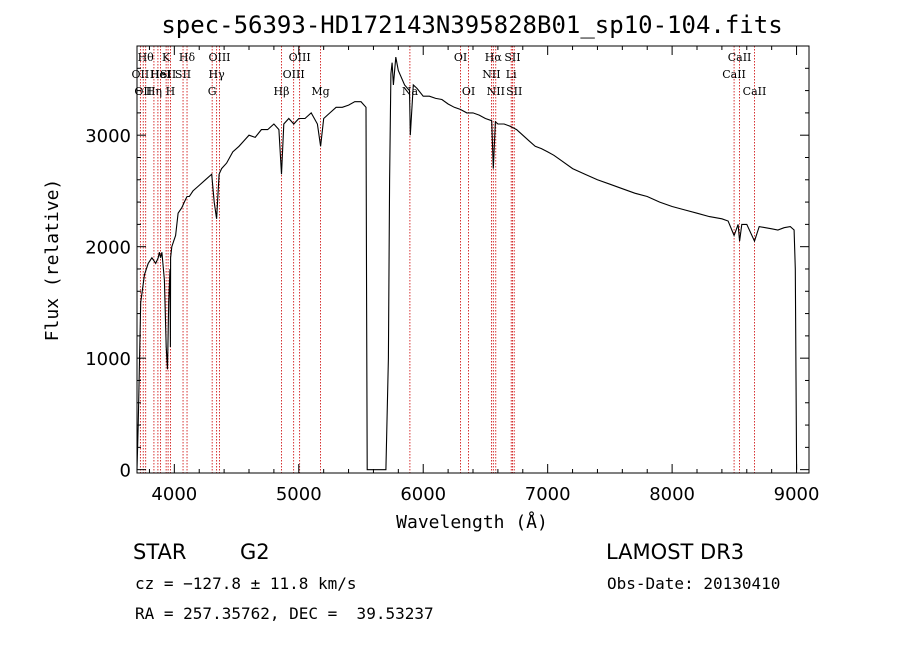 This screenshot has width=900, height=649. I want to click on marker-label-6: K, so click(166, 57).